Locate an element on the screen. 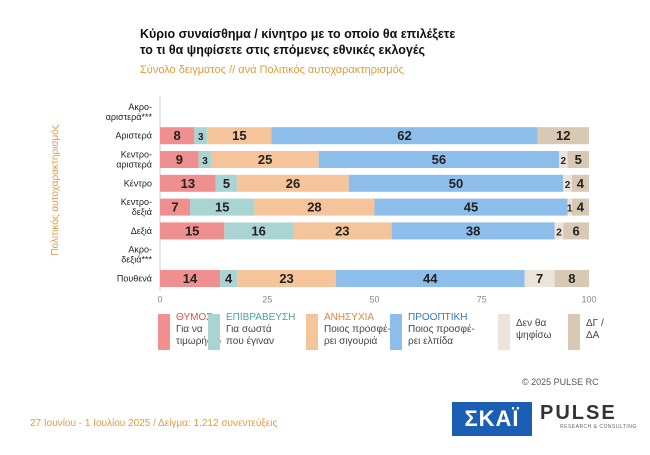  legend-description: που έγιναν is located at coordinates (250, 341).